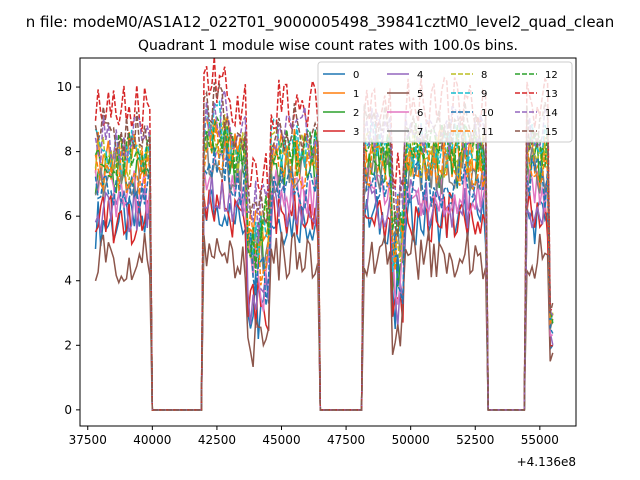  I want to click on x-tick-label: 37500, so click(88, 440).